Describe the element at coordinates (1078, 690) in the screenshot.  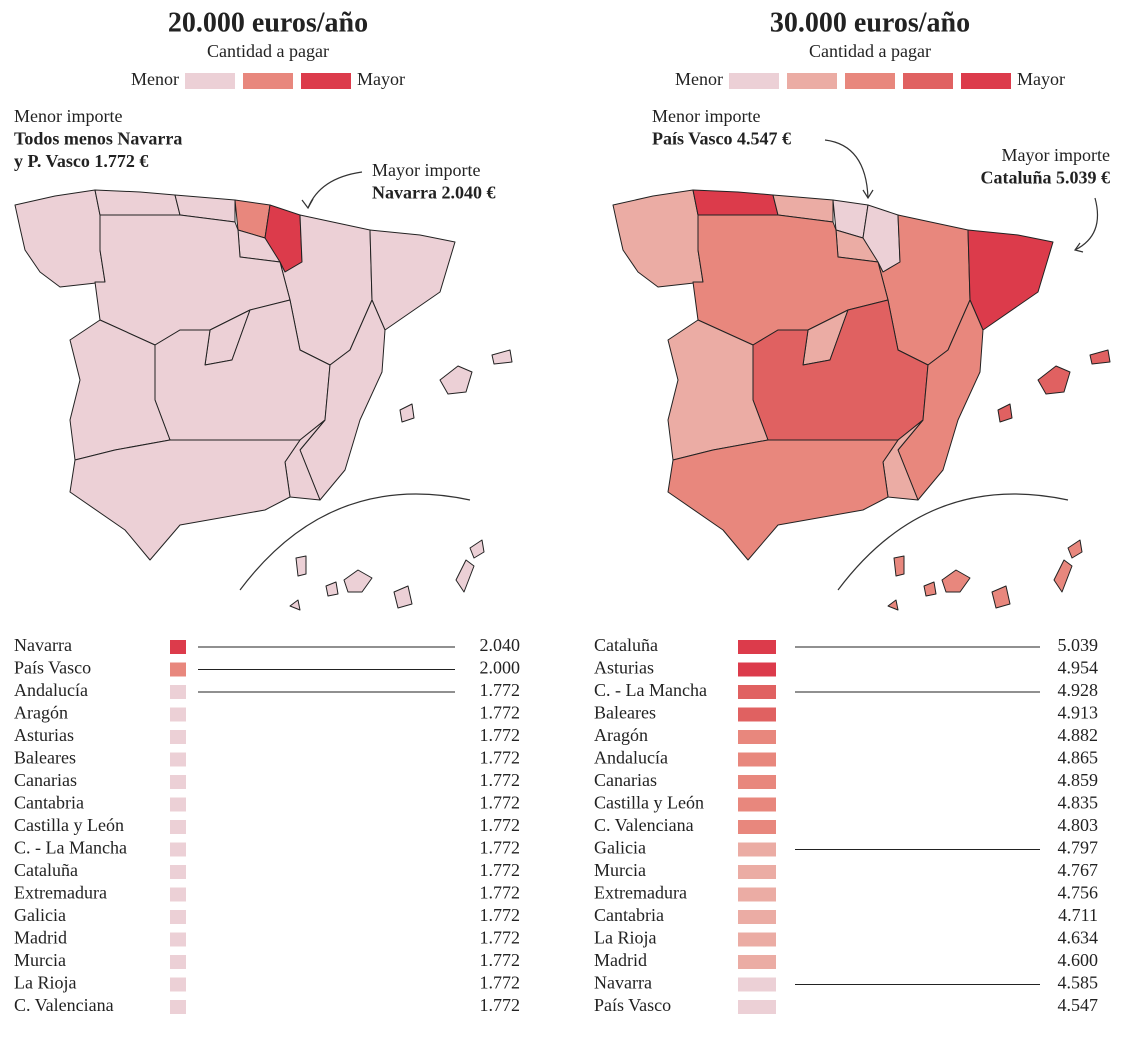
I see `region-value: 4.928` at that location.